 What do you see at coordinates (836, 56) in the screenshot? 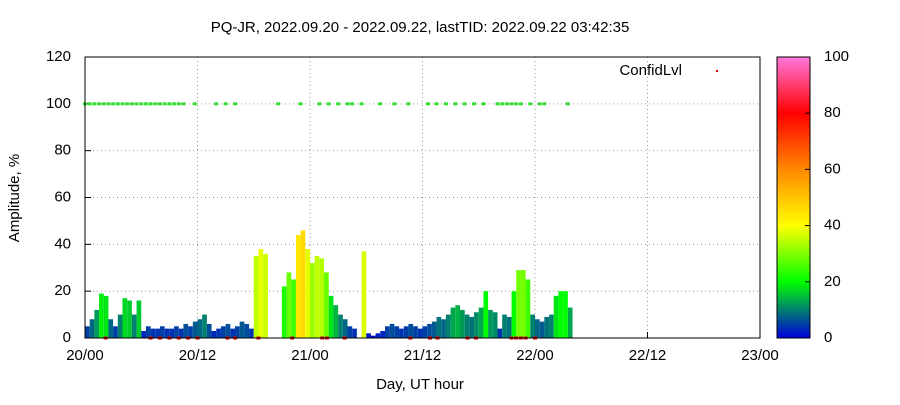
I see `colorbar-tick-label: 100` at bounding box center [836, 56].